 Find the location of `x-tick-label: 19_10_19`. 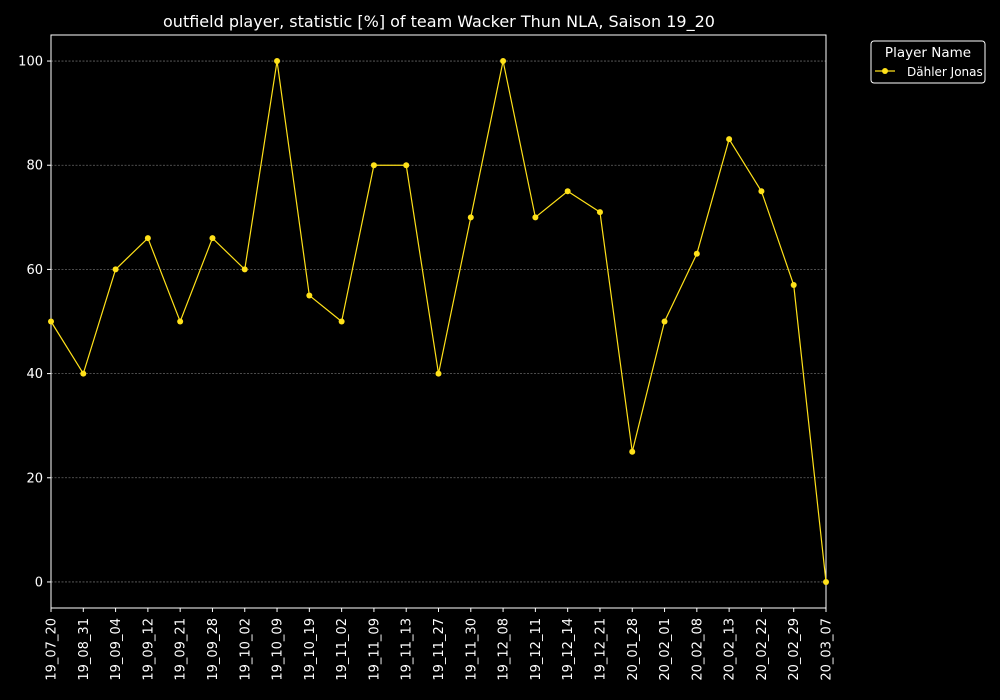

x-tick-label: 19_10_19 is located at coordinates (310, 649).